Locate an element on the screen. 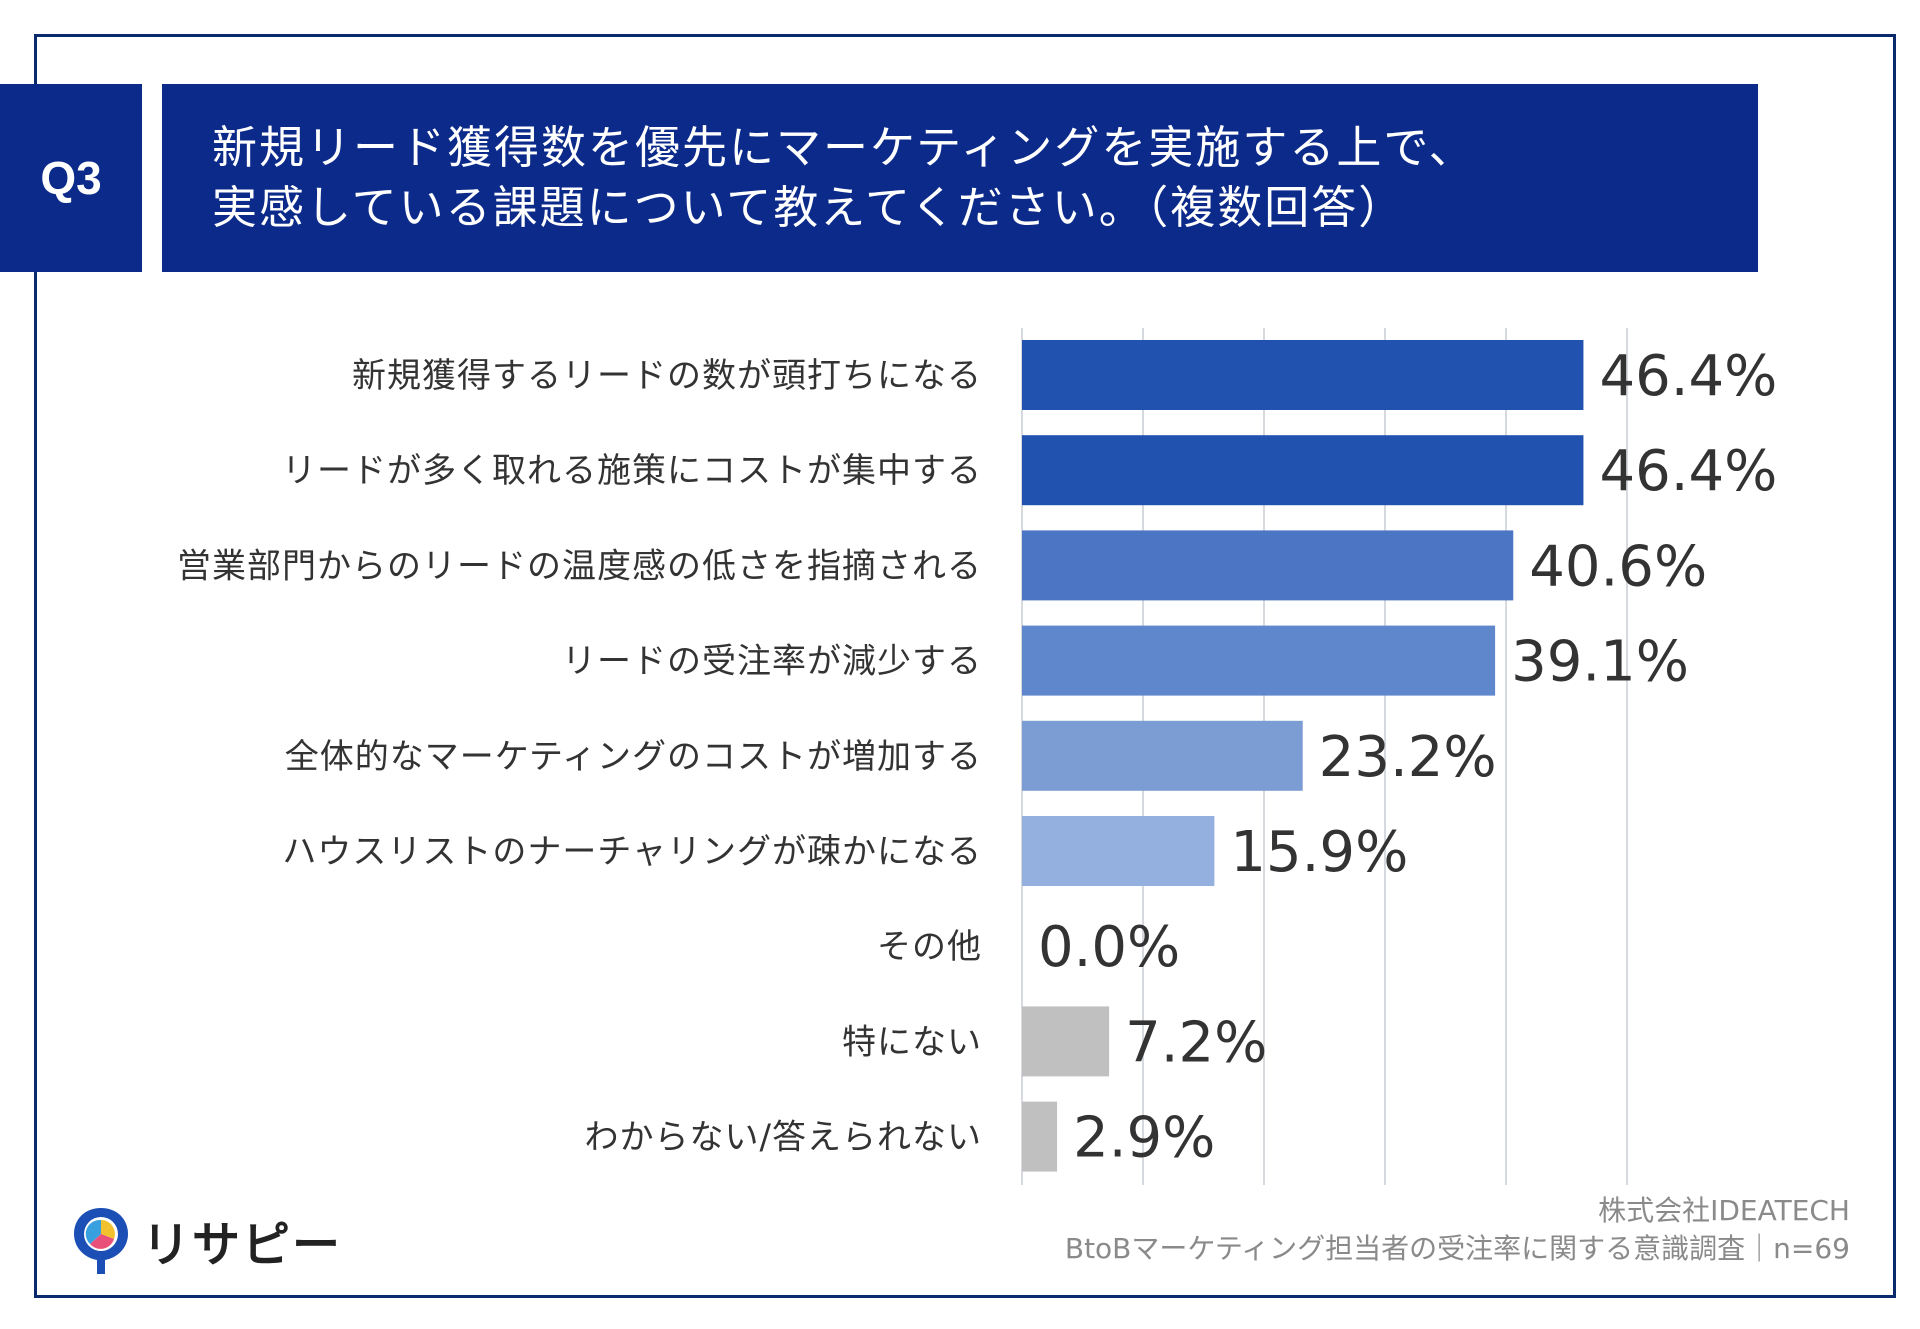 This screenshot has width=1920, height=1329. value-label: 2.9% is located at coordinates (1144, 1138).